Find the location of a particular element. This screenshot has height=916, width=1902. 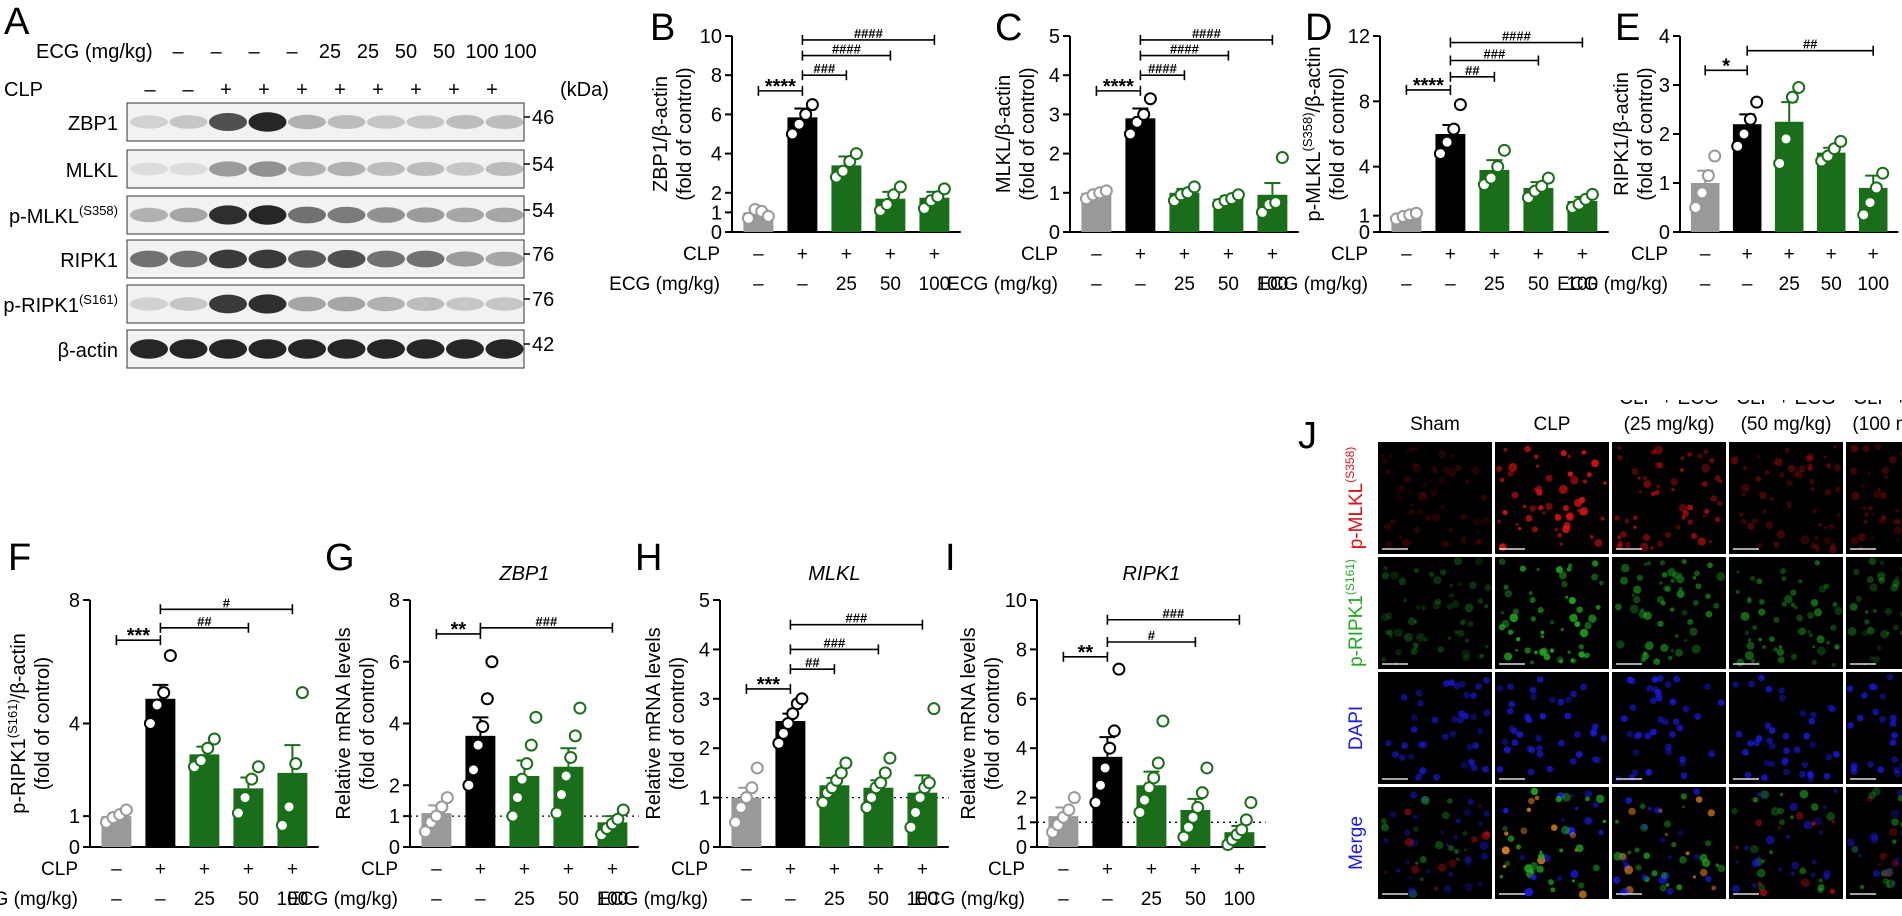

y-tick-label: 4 is located at coordinates (394, 725).